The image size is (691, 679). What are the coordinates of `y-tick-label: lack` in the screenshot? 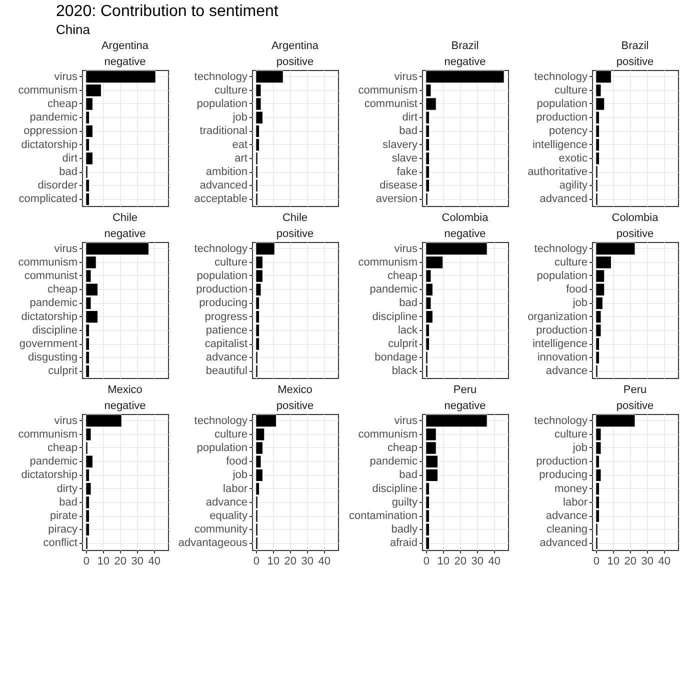 It's located at (408, 330).